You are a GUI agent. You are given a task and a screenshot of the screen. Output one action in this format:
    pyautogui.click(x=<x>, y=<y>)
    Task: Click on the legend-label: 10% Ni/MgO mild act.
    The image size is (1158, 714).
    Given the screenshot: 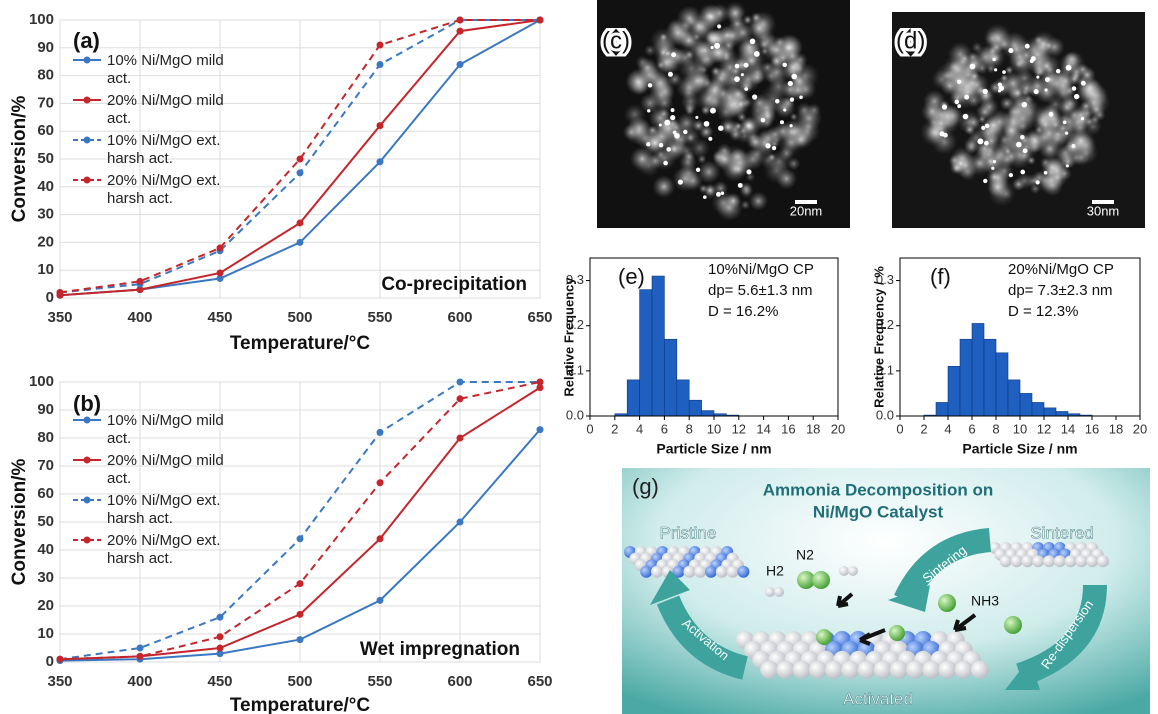 What is the action you would take?
    pyautogui.click(x=165, y=429)
    